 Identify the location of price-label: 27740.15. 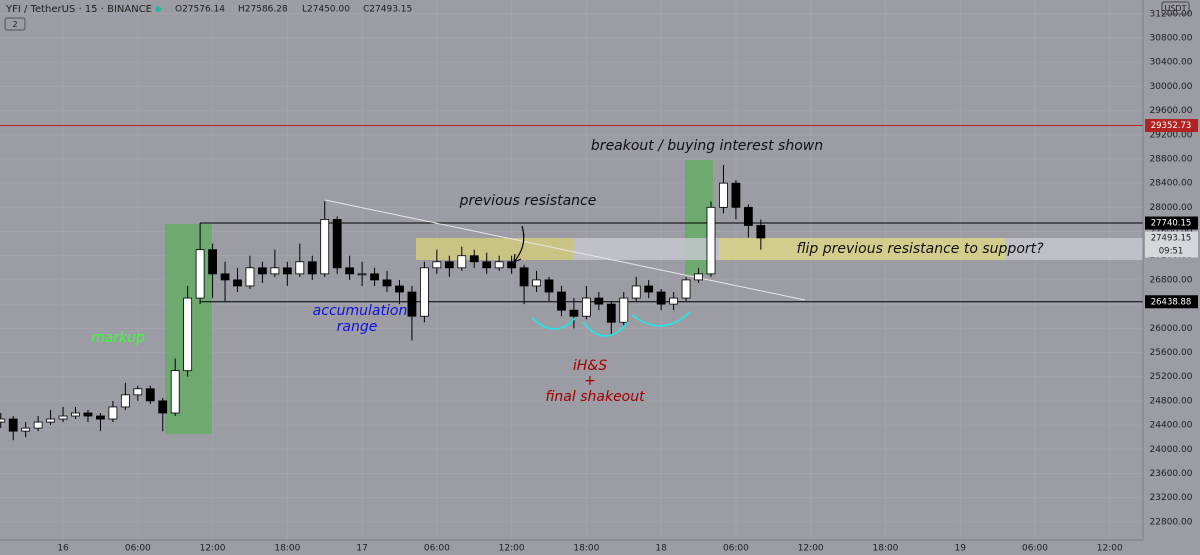
(1171, 224).